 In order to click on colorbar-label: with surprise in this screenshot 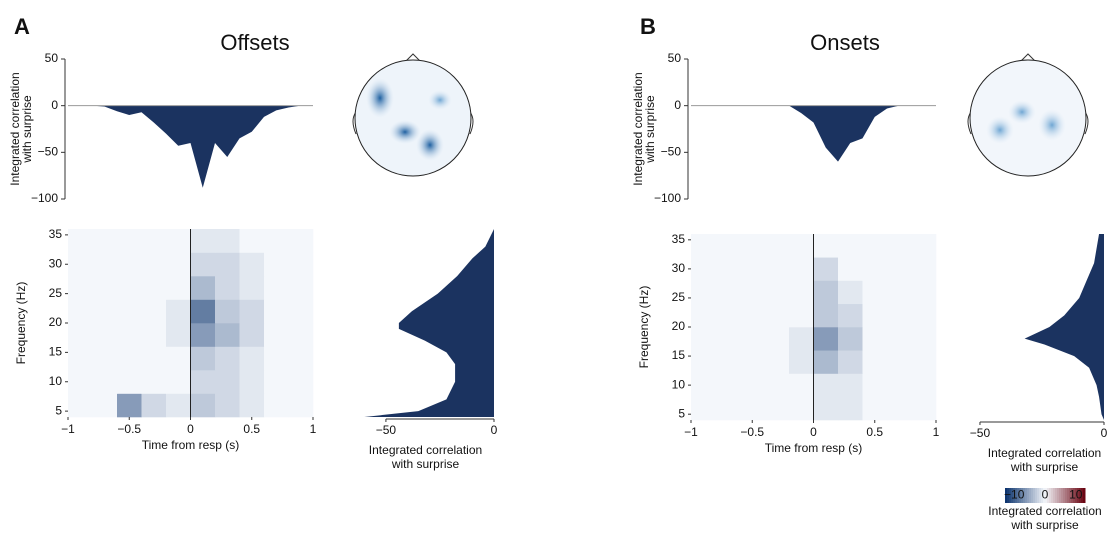, I will do `click(1044, 525)`.